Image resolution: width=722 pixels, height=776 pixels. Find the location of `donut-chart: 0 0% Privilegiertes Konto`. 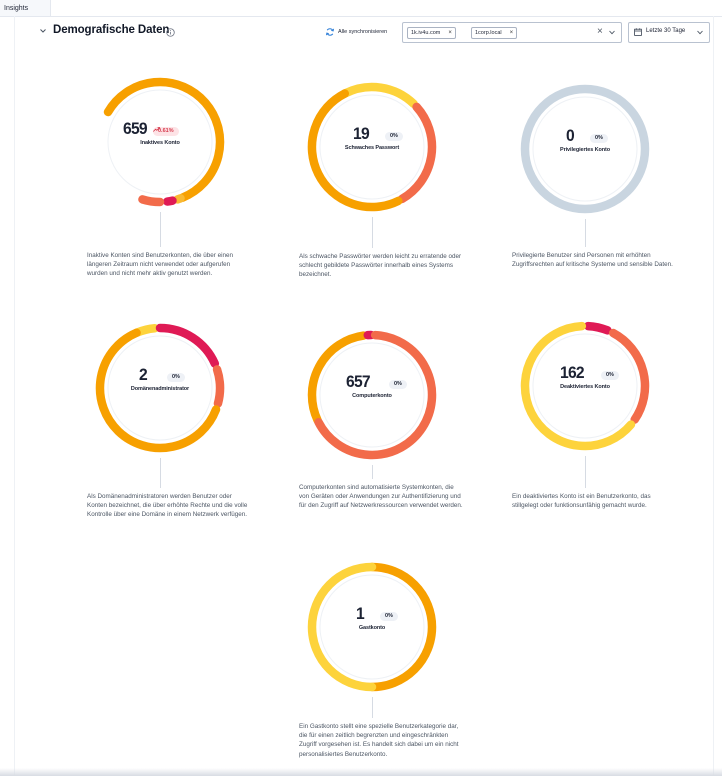

donut-chart: 0 0% Privilegiertes Konto is located at coordinates (585, 149).